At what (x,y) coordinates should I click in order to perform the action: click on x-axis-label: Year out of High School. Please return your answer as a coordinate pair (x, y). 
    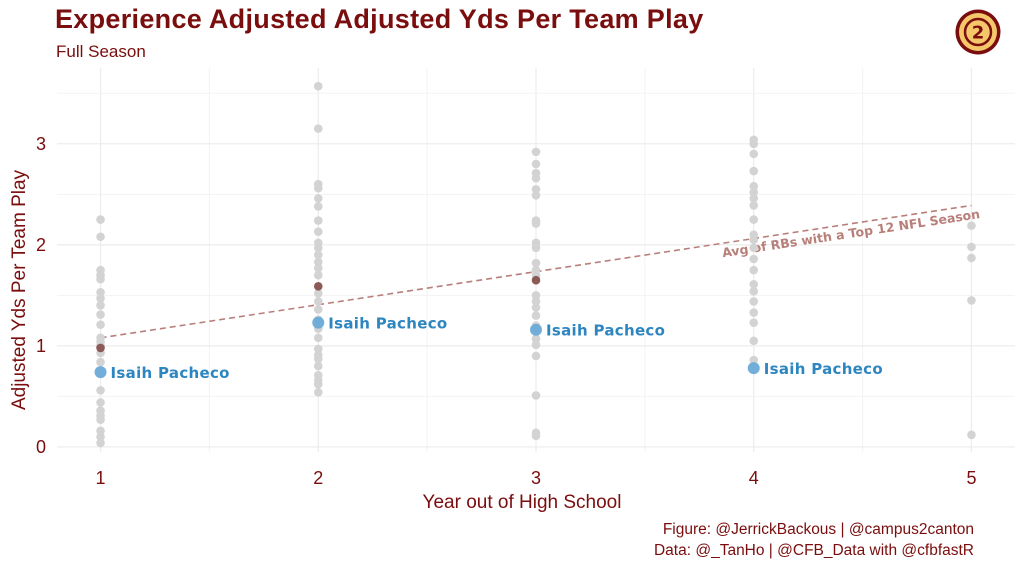
    Looking at the image, I should click on (522, 502).